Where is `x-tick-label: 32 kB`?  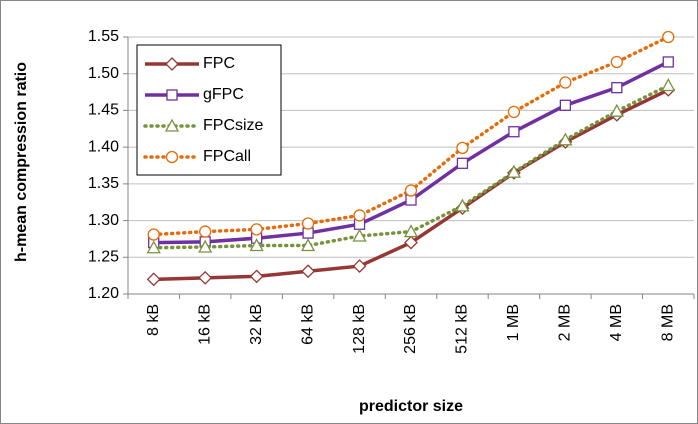
x-tick-label: 32 kB is located at coordinates (256, 324).